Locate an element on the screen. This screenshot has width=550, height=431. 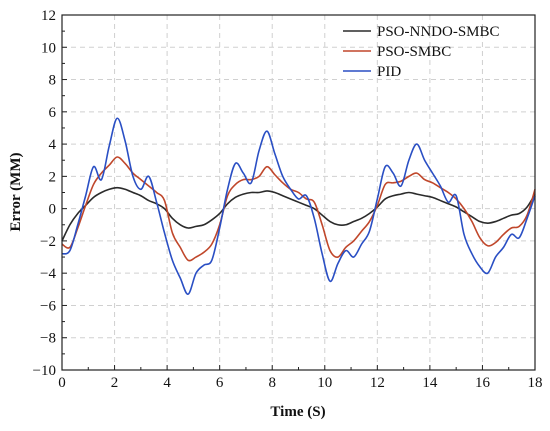
y-tick-label: 12 is located at coordinates (48, 16).